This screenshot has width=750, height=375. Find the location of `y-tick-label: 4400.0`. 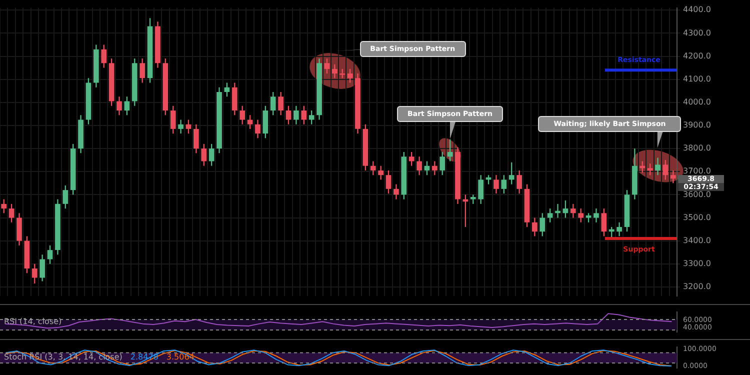

y-tick-label: 4400.0 is located at coordinates (697, 9).